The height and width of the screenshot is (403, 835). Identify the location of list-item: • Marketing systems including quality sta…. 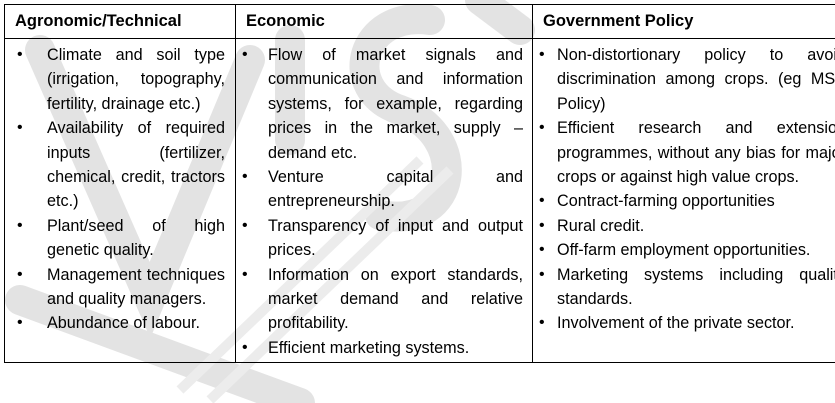
(684, 287).